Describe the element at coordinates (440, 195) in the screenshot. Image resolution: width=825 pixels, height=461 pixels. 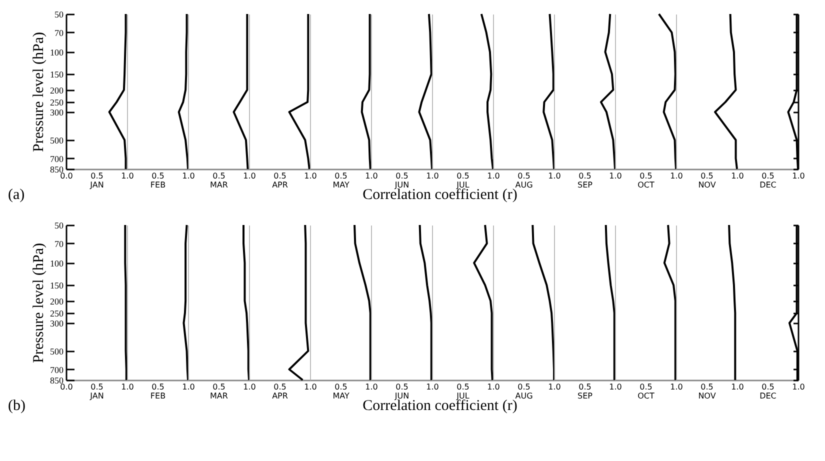
I see `text: Correlation coefficient (r)` at that location.